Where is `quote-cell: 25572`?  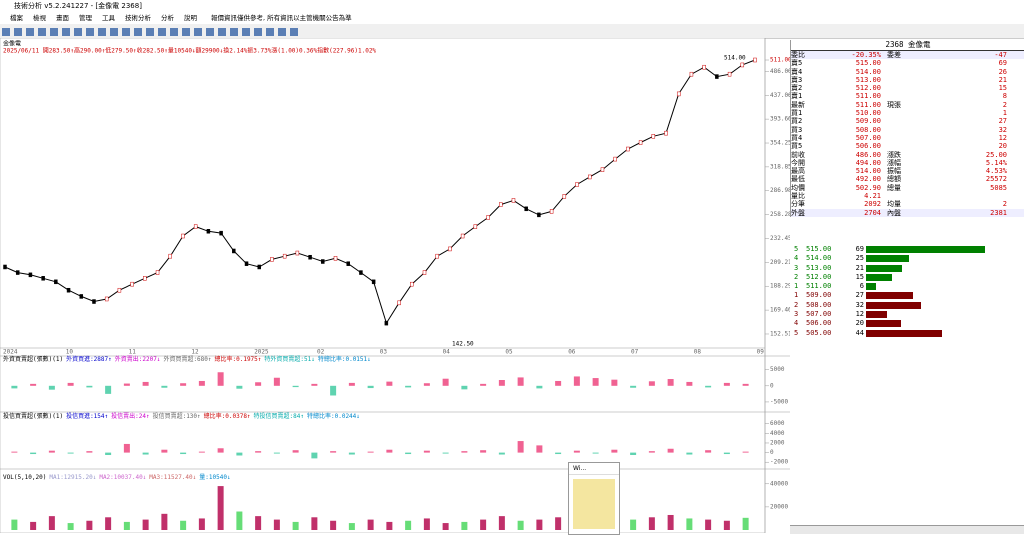
quote-cell: 25572 is located at coordinates (996, 179).